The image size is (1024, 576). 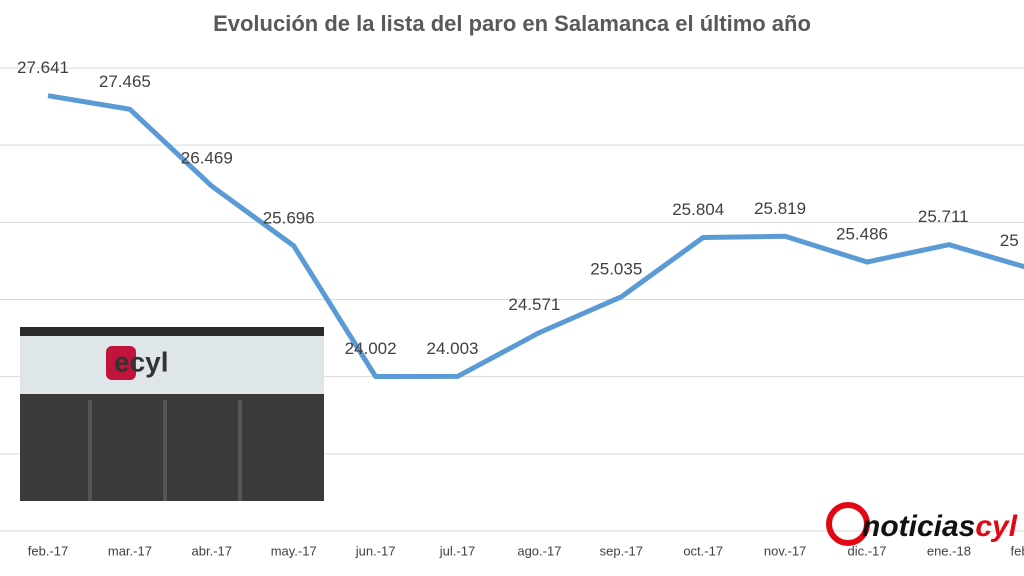 What do you see at coordinates (289, 217) in the screenshot?
I see `data-label: 25.696` at bounding box center [289, 217].